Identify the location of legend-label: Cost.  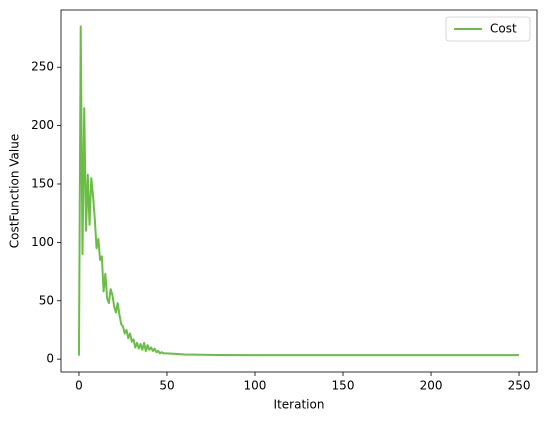
(503, 29).